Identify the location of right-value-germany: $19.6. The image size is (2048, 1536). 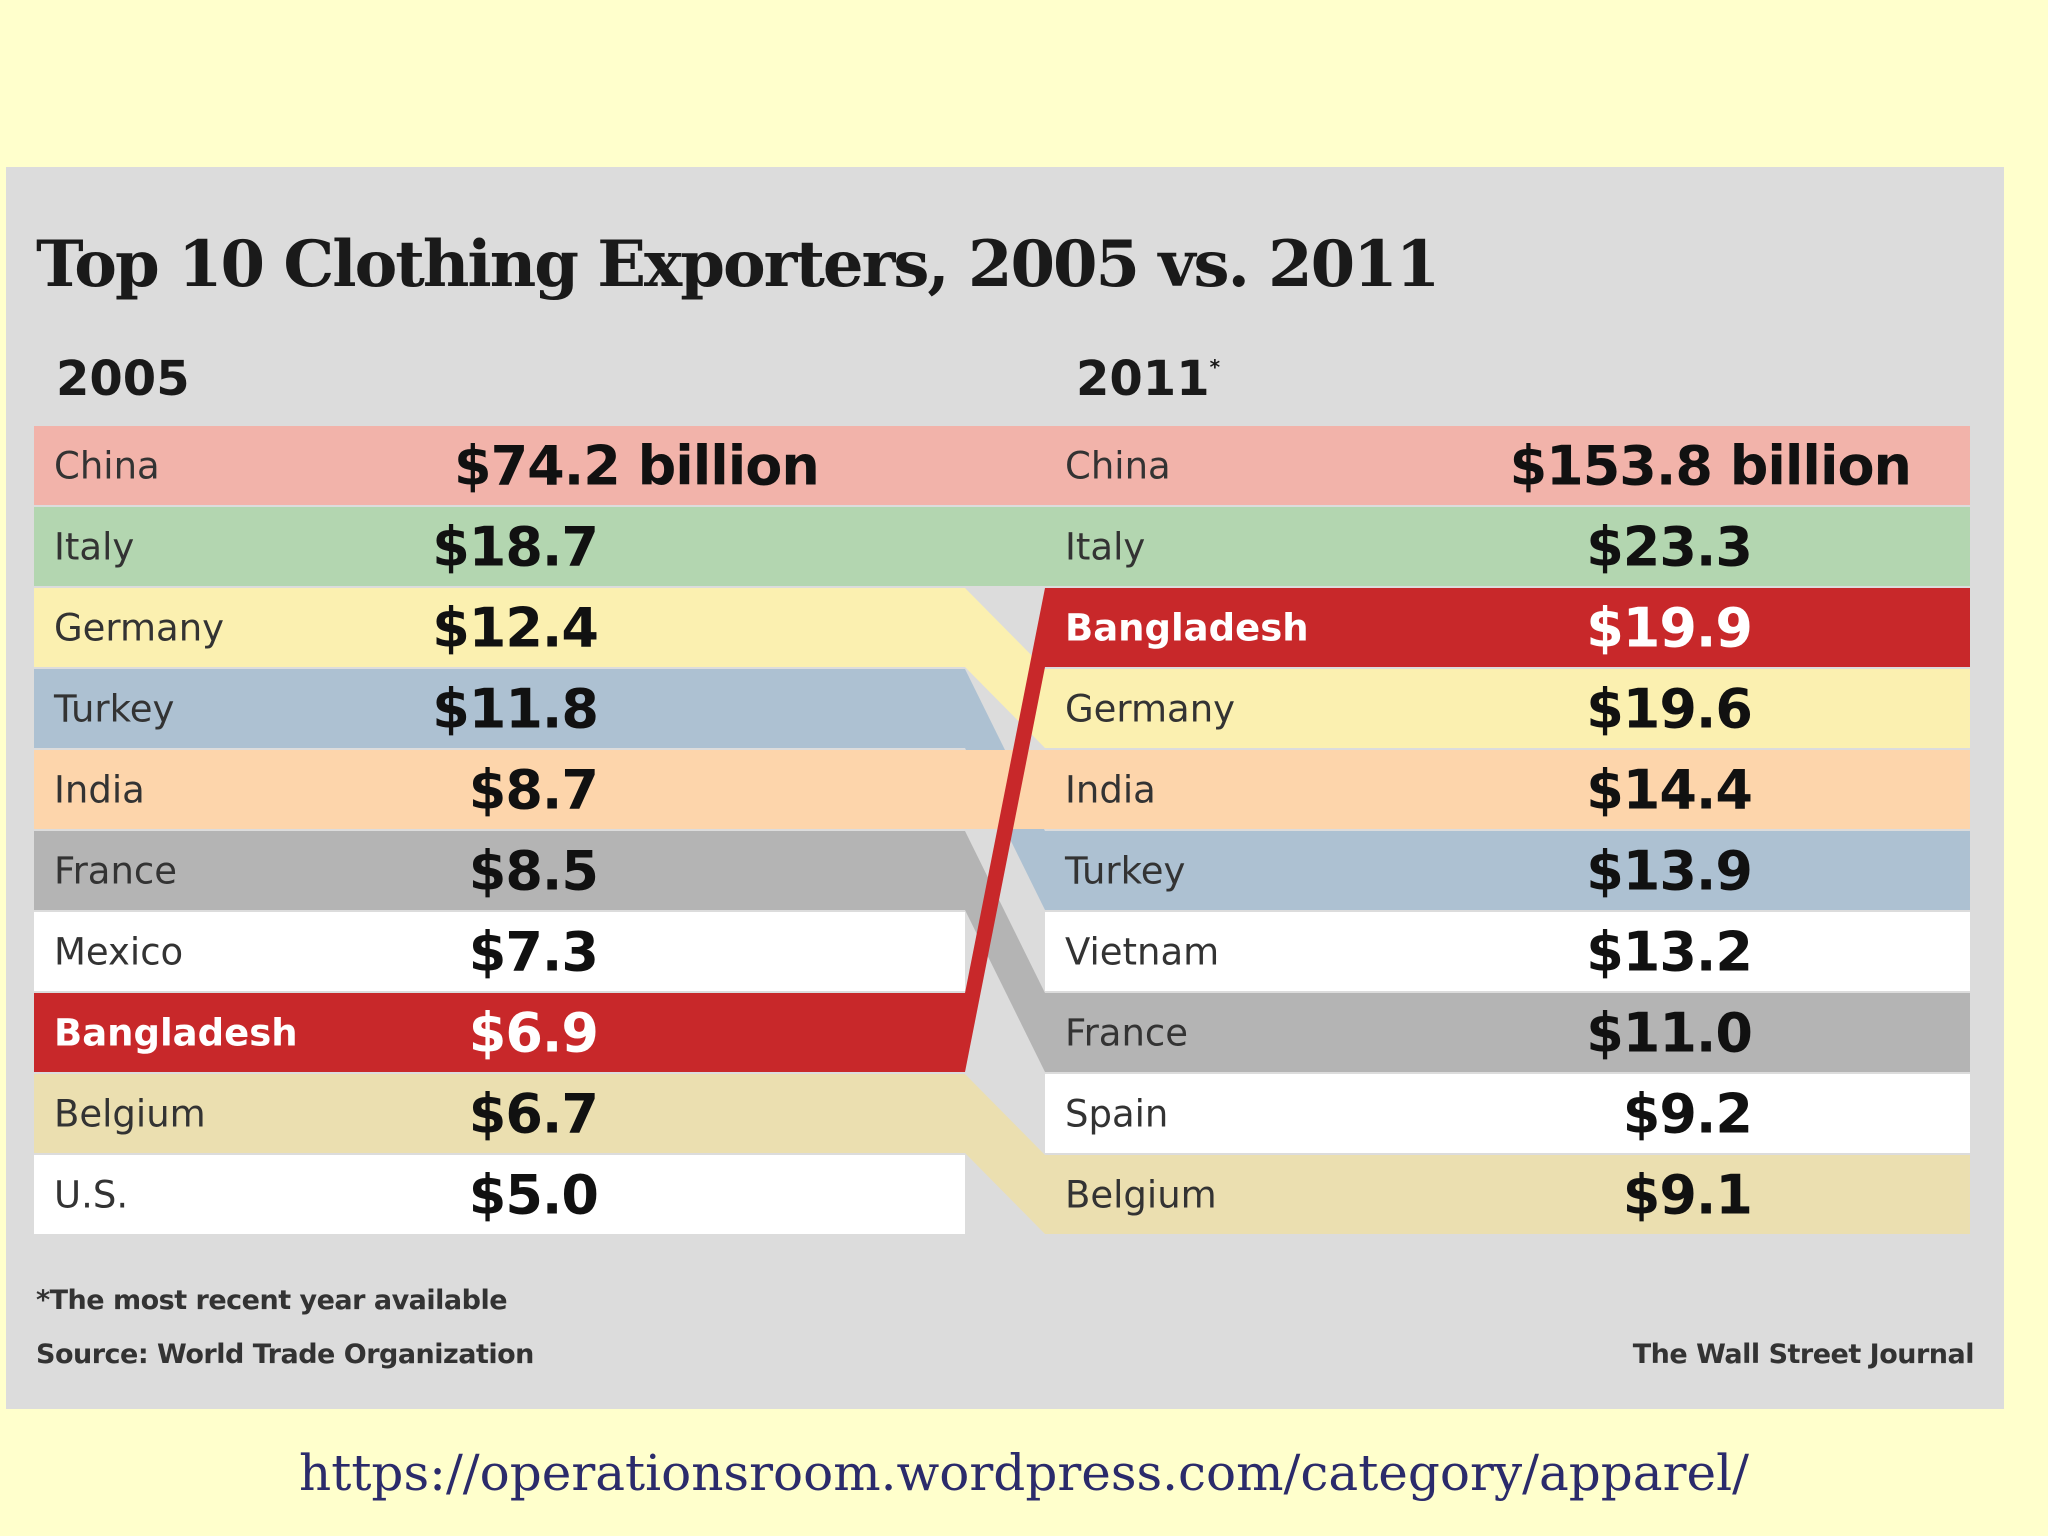
(1669, 709).